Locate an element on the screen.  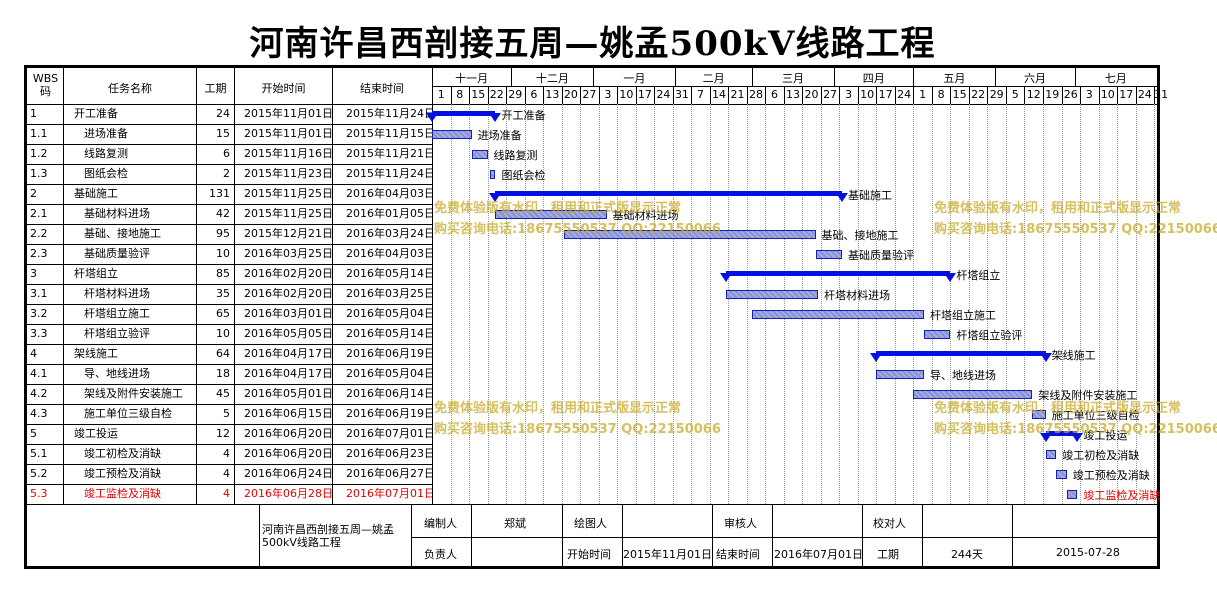
footer-start: 2015年11月01日 is located at coordinates (667, 554).